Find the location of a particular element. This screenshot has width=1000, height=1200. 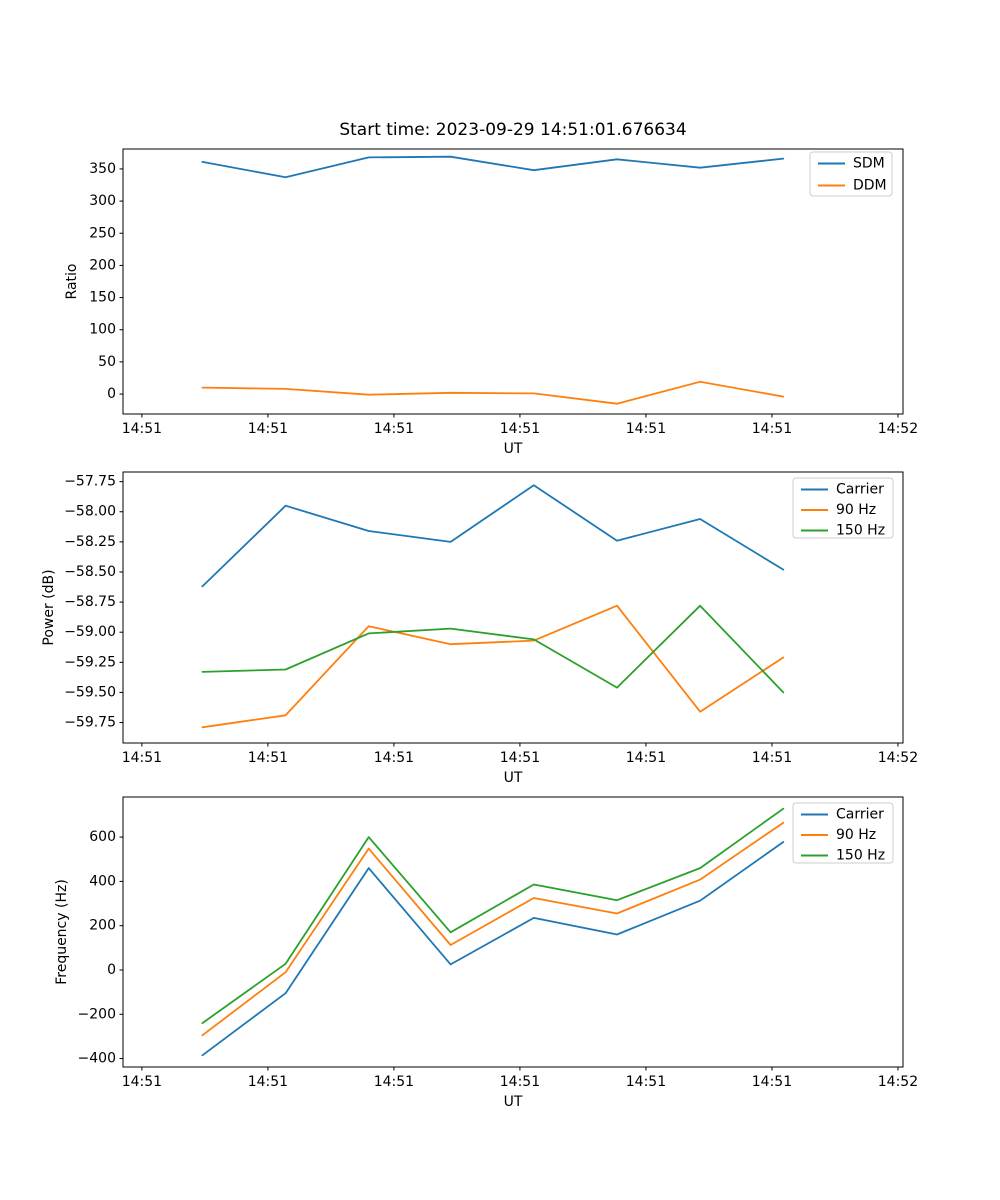

y-tick-label: −58.00 is located at coordinates (90, 512).